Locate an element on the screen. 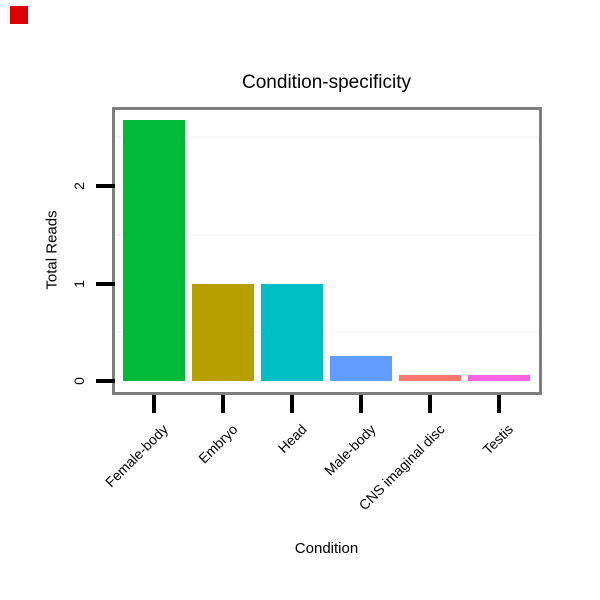 Image resolution: width=600 pixels, height=600 pixels. chart-title: Condition-specificity is located at coordinates (326, 82).